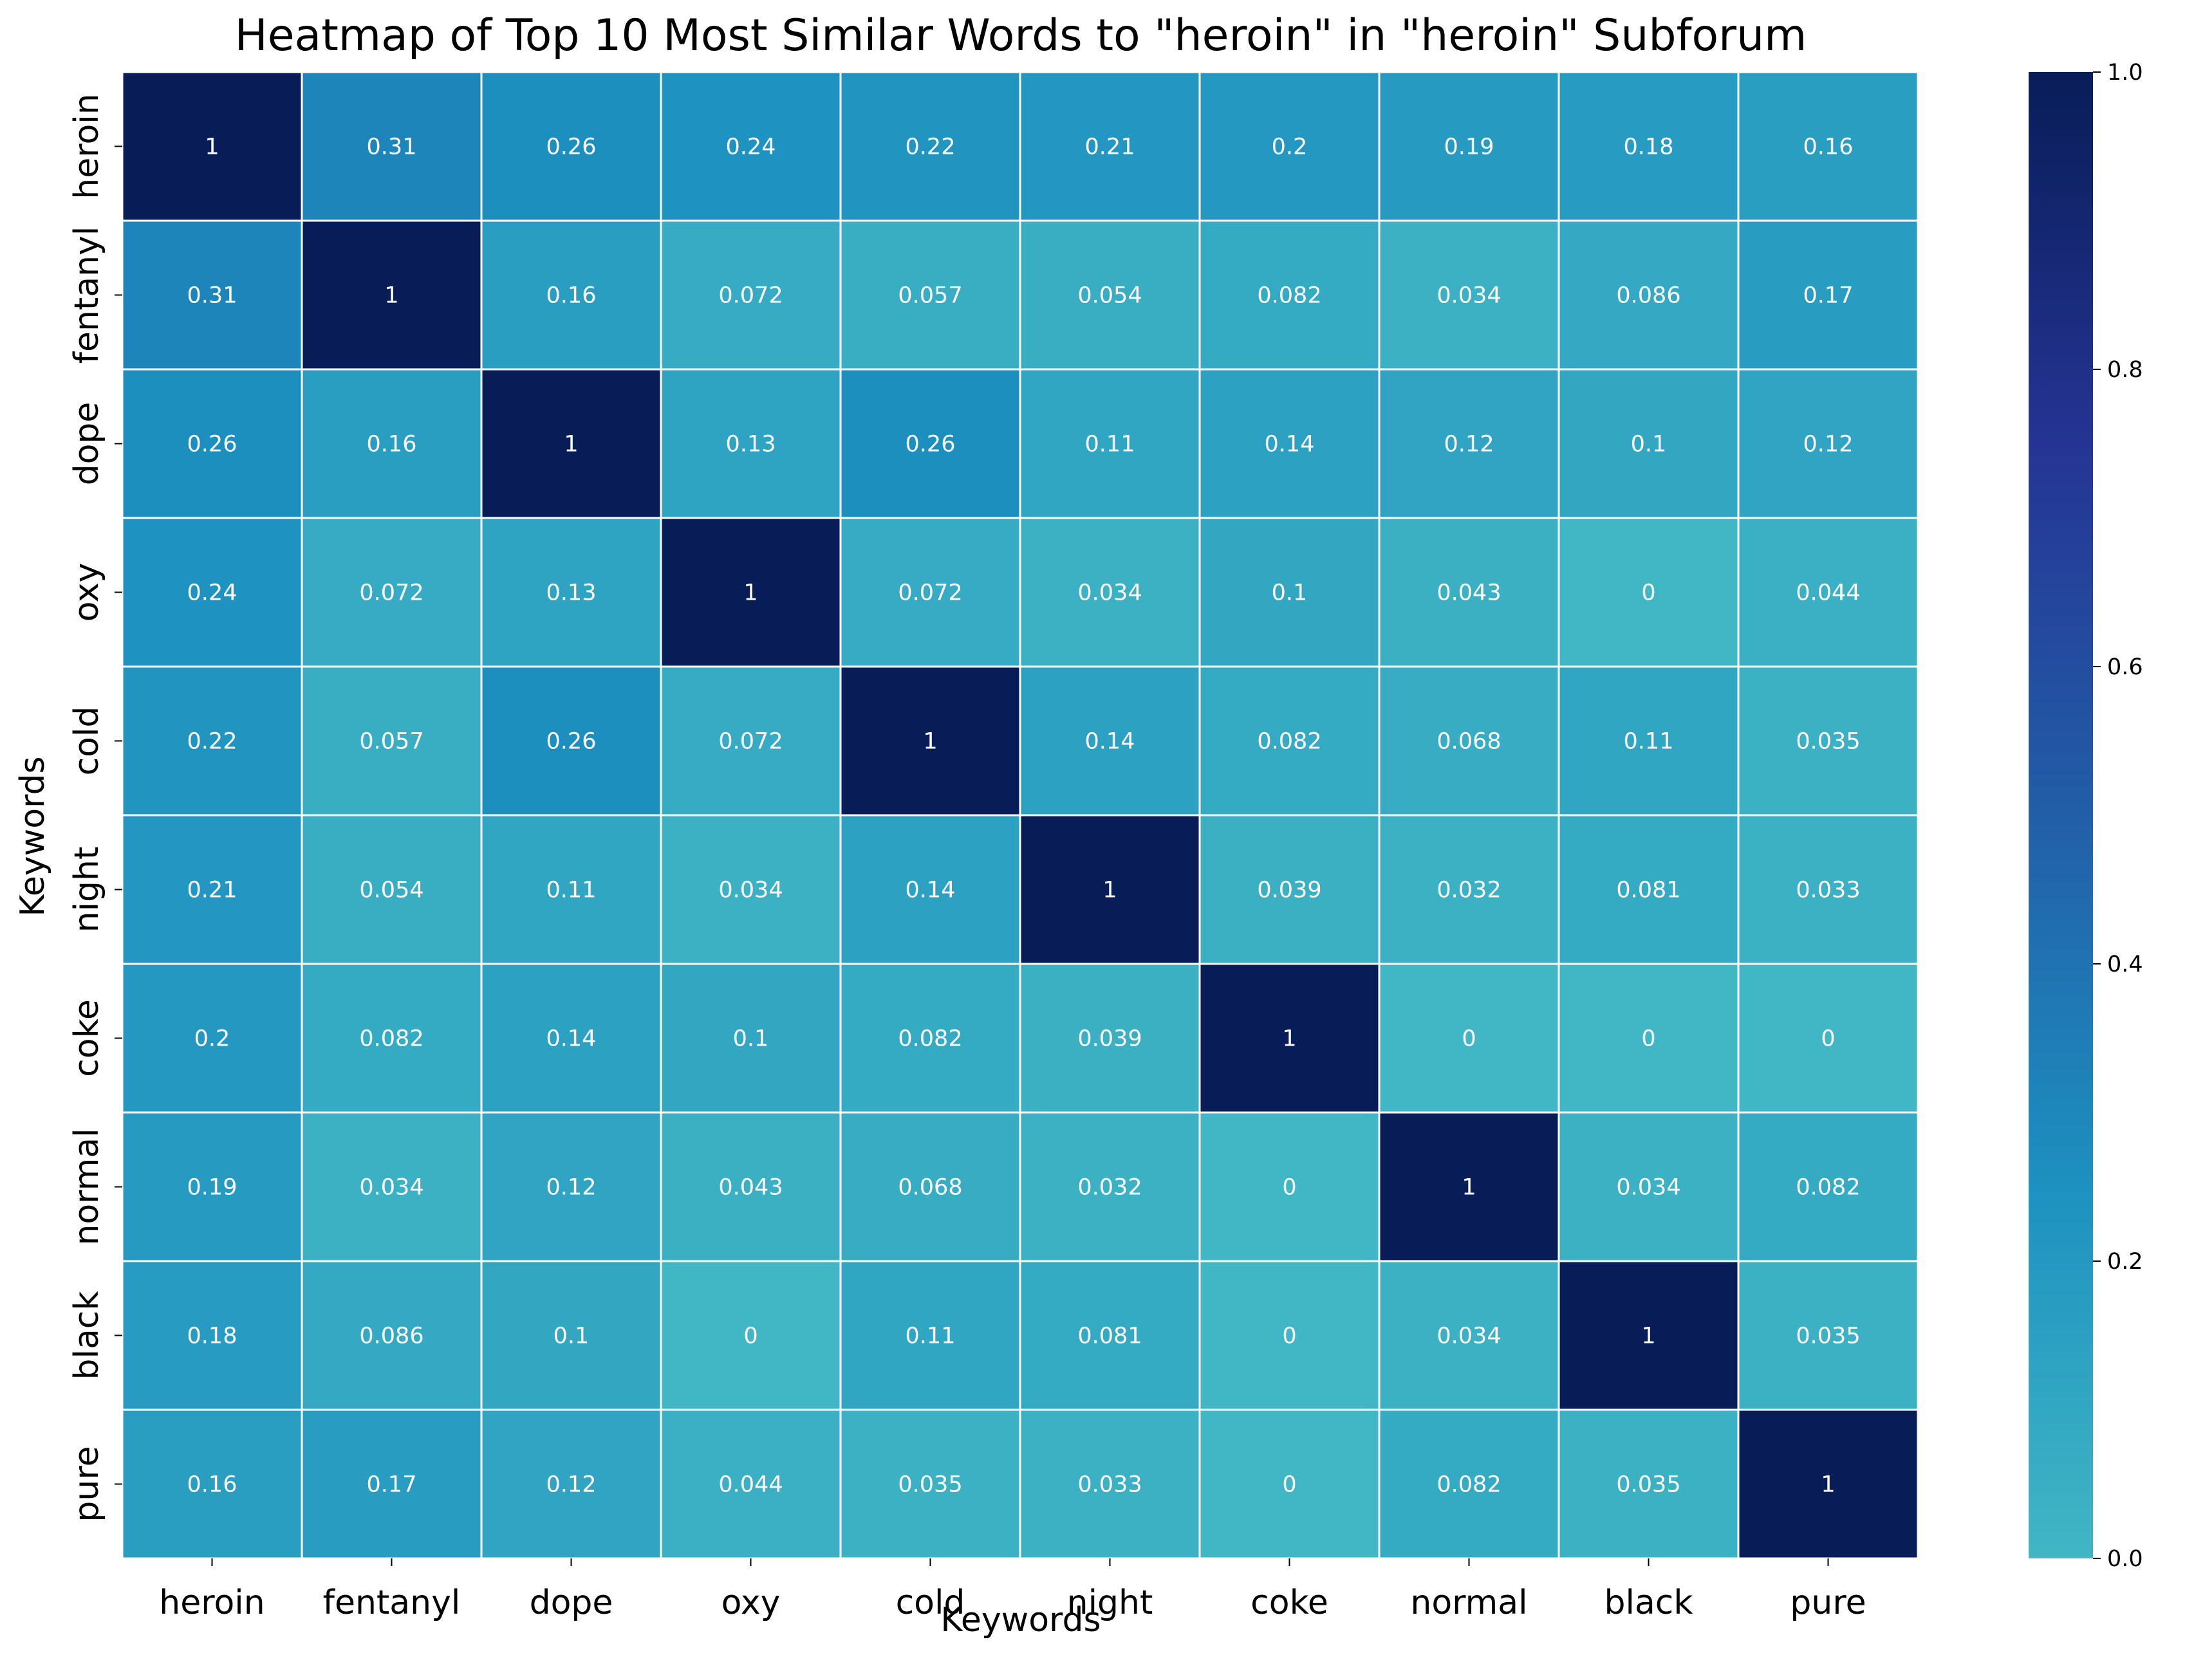 This screenshot has height=1680, width=2185. What do you see at coordinates (1828, 890) in the screenshot?
I see `cell-value-label: 0.033` at bounding box center [1828, 890].